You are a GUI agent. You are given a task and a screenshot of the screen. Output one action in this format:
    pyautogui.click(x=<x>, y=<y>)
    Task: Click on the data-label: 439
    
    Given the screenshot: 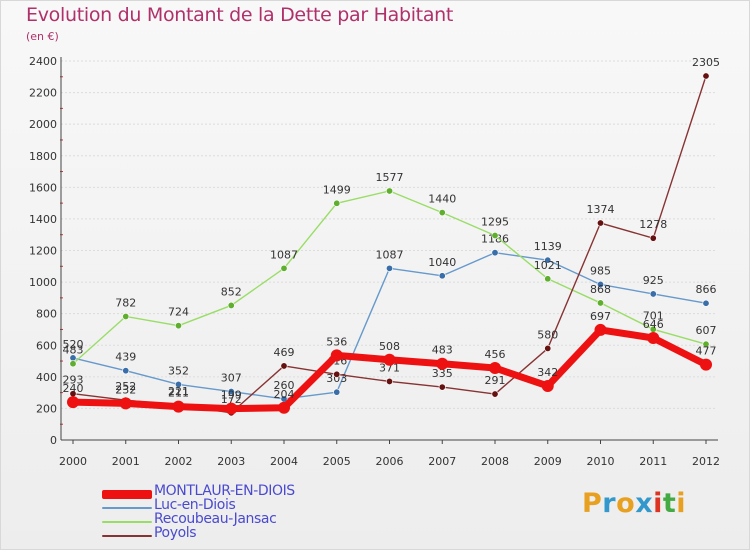 What is the action you would take?
    pyautogui.click(x=125, y=357)
    